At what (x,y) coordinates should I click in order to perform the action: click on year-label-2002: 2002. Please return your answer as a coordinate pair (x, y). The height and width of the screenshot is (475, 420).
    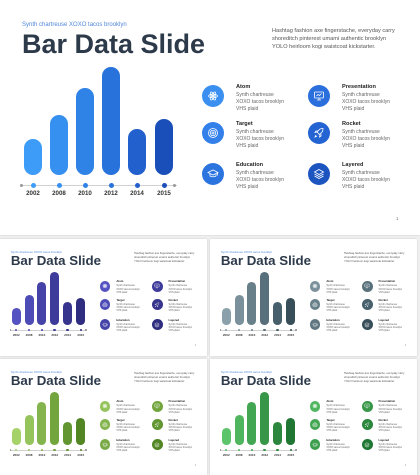
    Looking at the image, I should click on (33, 193).